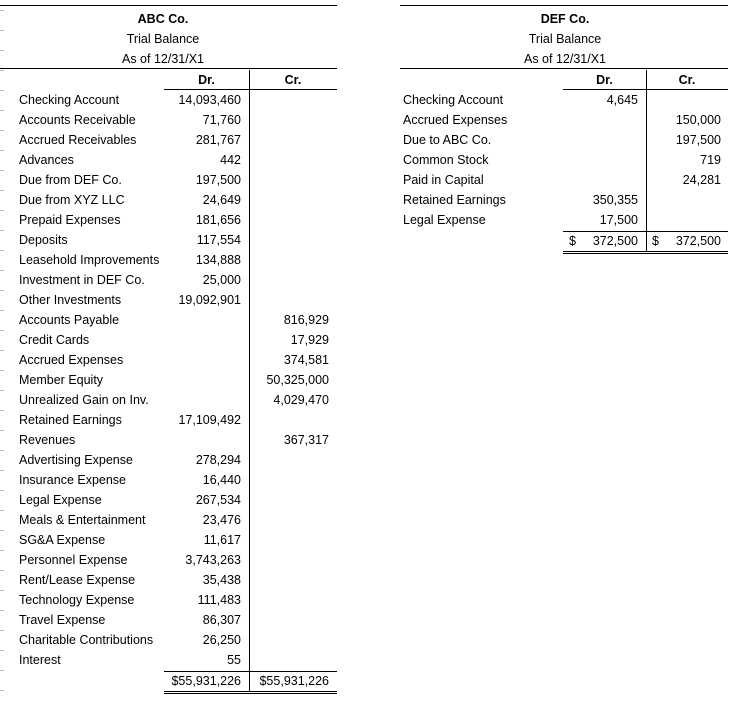 Image resolution: width=748 pixels, height=701 pixels. What do you see at coordinates (70, 220) in the screenshot?
I see `account-name: Prepaid Expenses` at bounding box center [70, 220].